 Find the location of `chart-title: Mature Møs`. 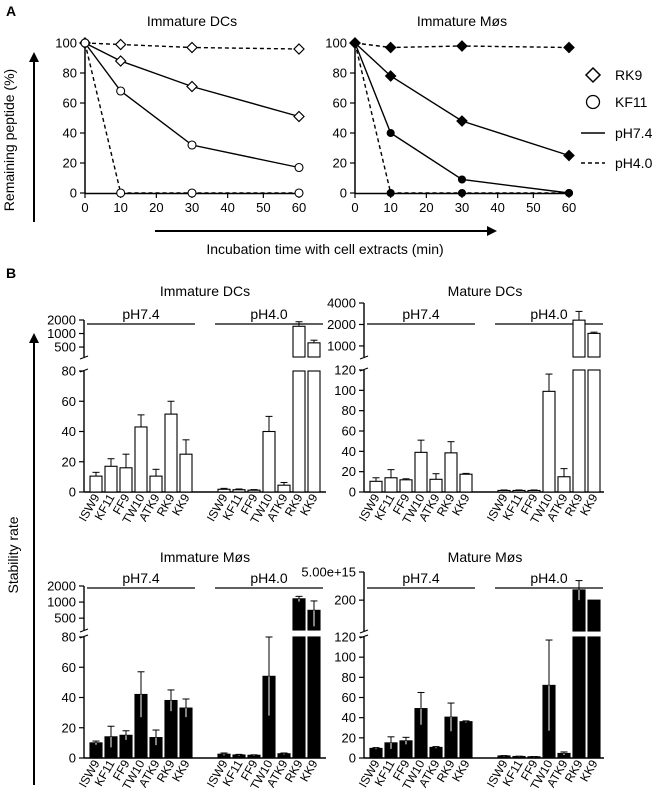

chart-title: Mature Møs is located at coordinates (485, 557).